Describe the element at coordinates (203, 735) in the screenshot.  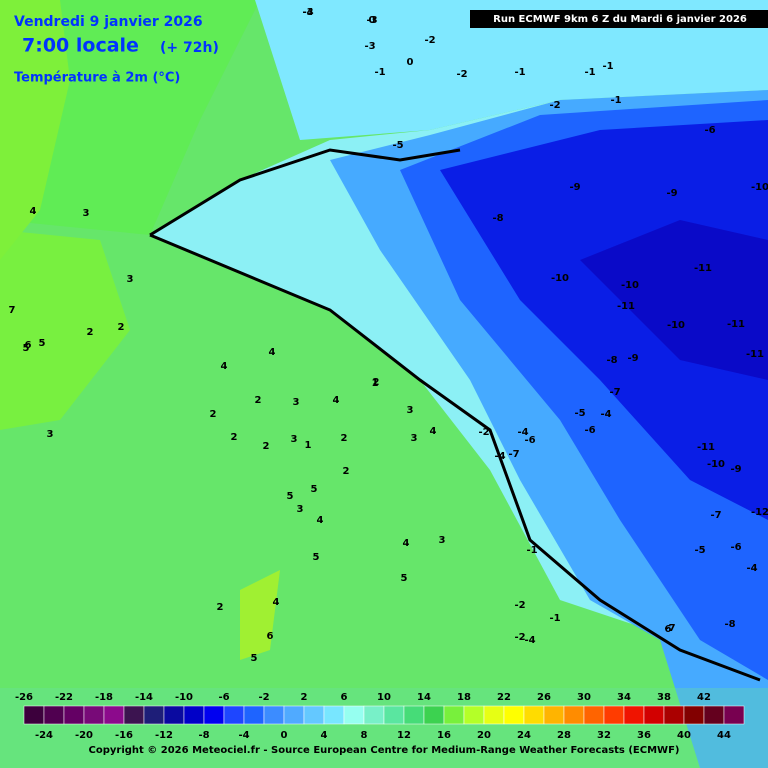
I see `colorbar-label: -8` at that location.